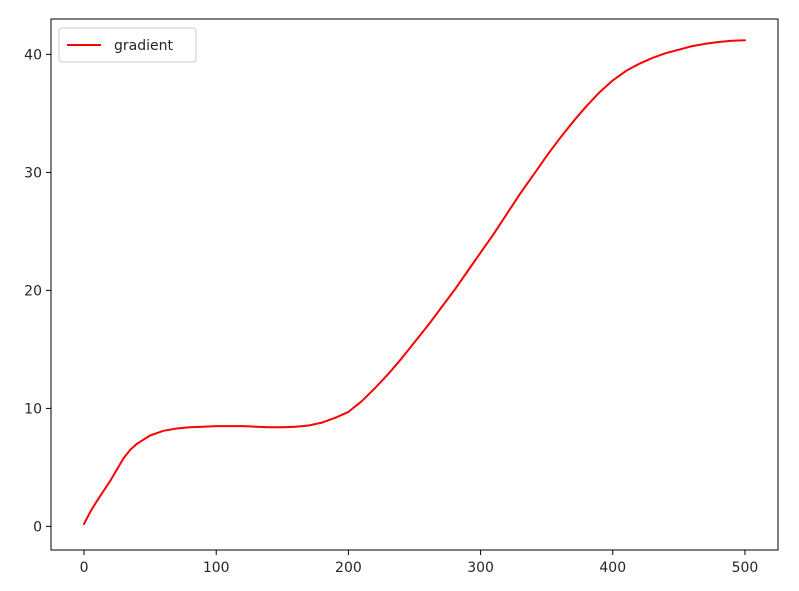 This screenshot has height=591, width=799. I want to click on x-tick-label: 0, so click(84, 568).